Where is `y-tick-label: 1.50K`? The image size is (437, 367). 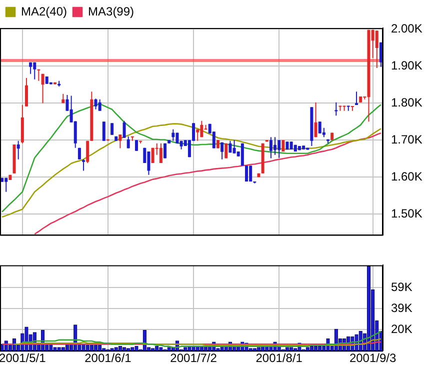
y-tick-label: 1.50K is located at coordinates (406, 213).